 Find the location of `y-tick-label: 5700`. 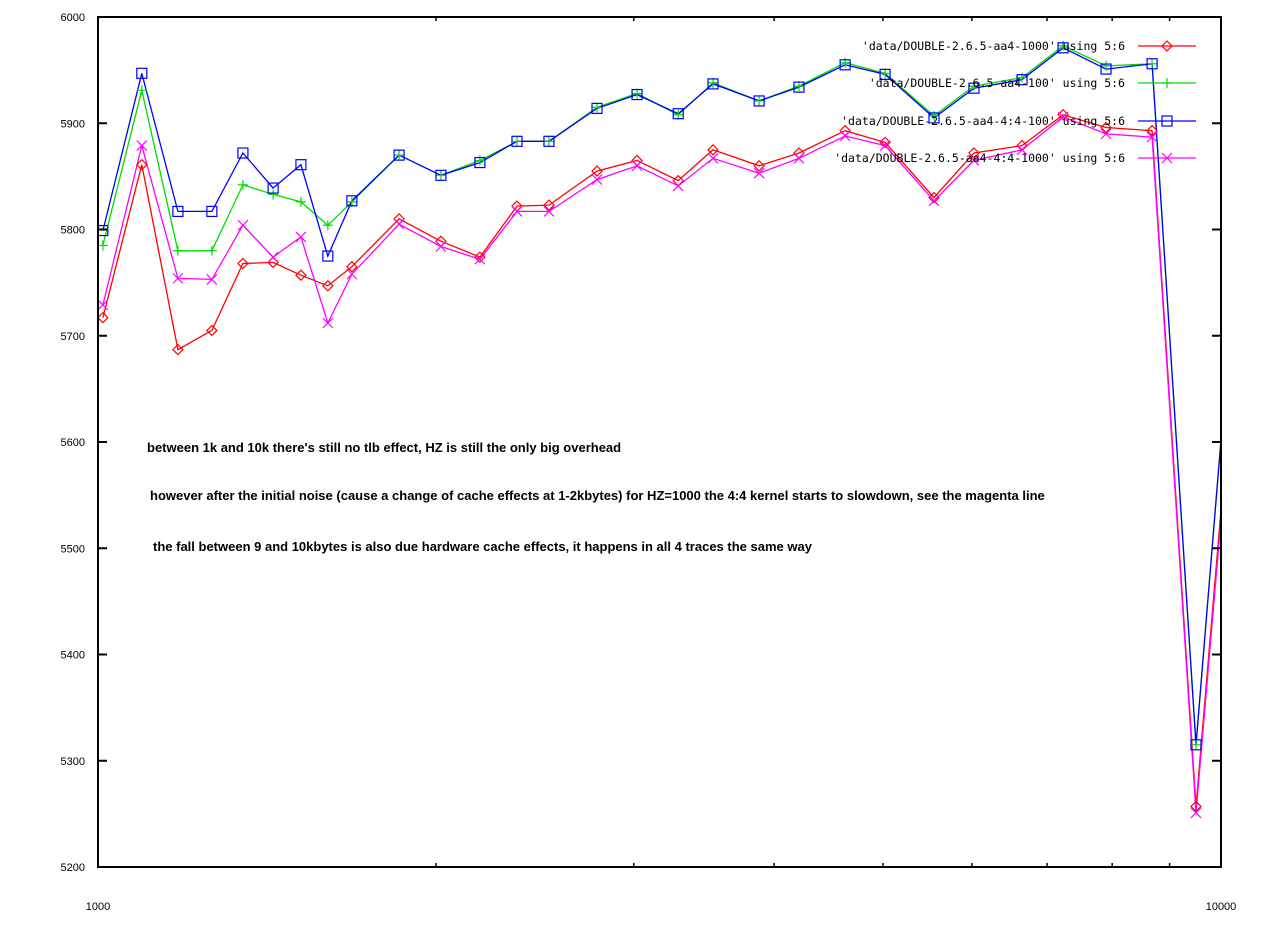

y-tick-label: 5700 is located at coordinates (73, 337).